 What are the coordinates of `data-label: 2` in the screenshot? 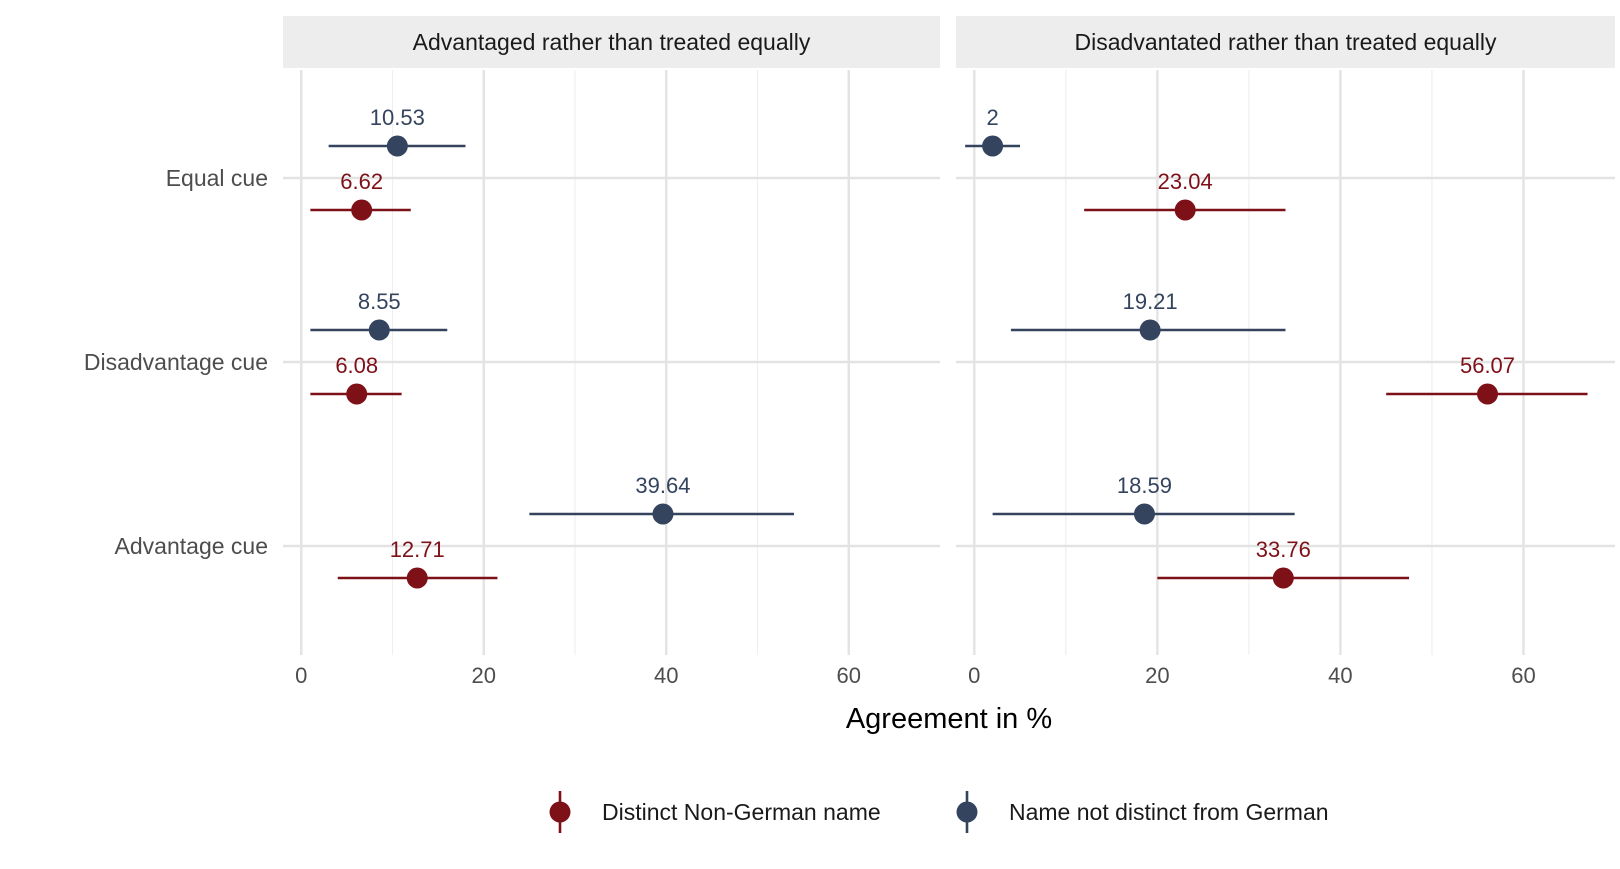 It's located at (992, 117).